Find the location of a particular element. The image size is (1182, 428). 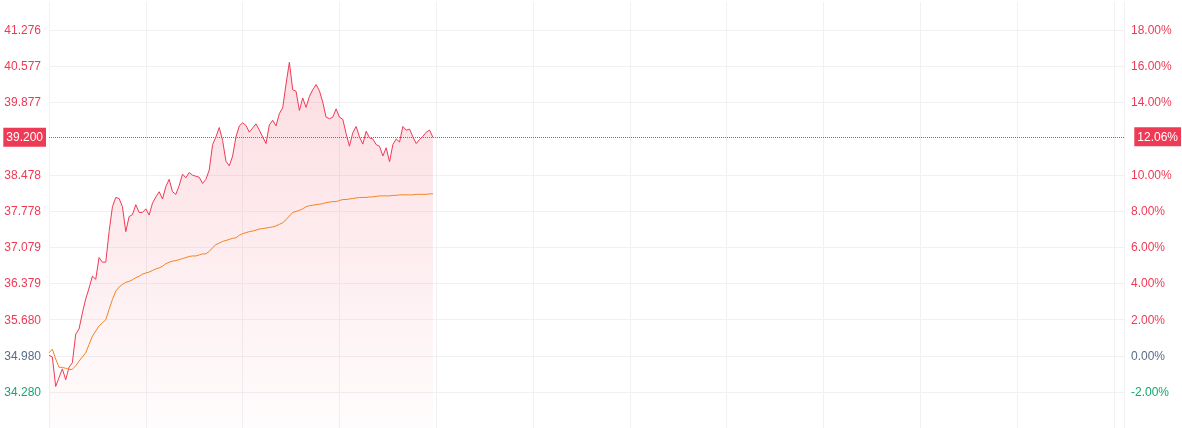

y2-tick-label: 4.00% is located at coordinates (1148, 283).